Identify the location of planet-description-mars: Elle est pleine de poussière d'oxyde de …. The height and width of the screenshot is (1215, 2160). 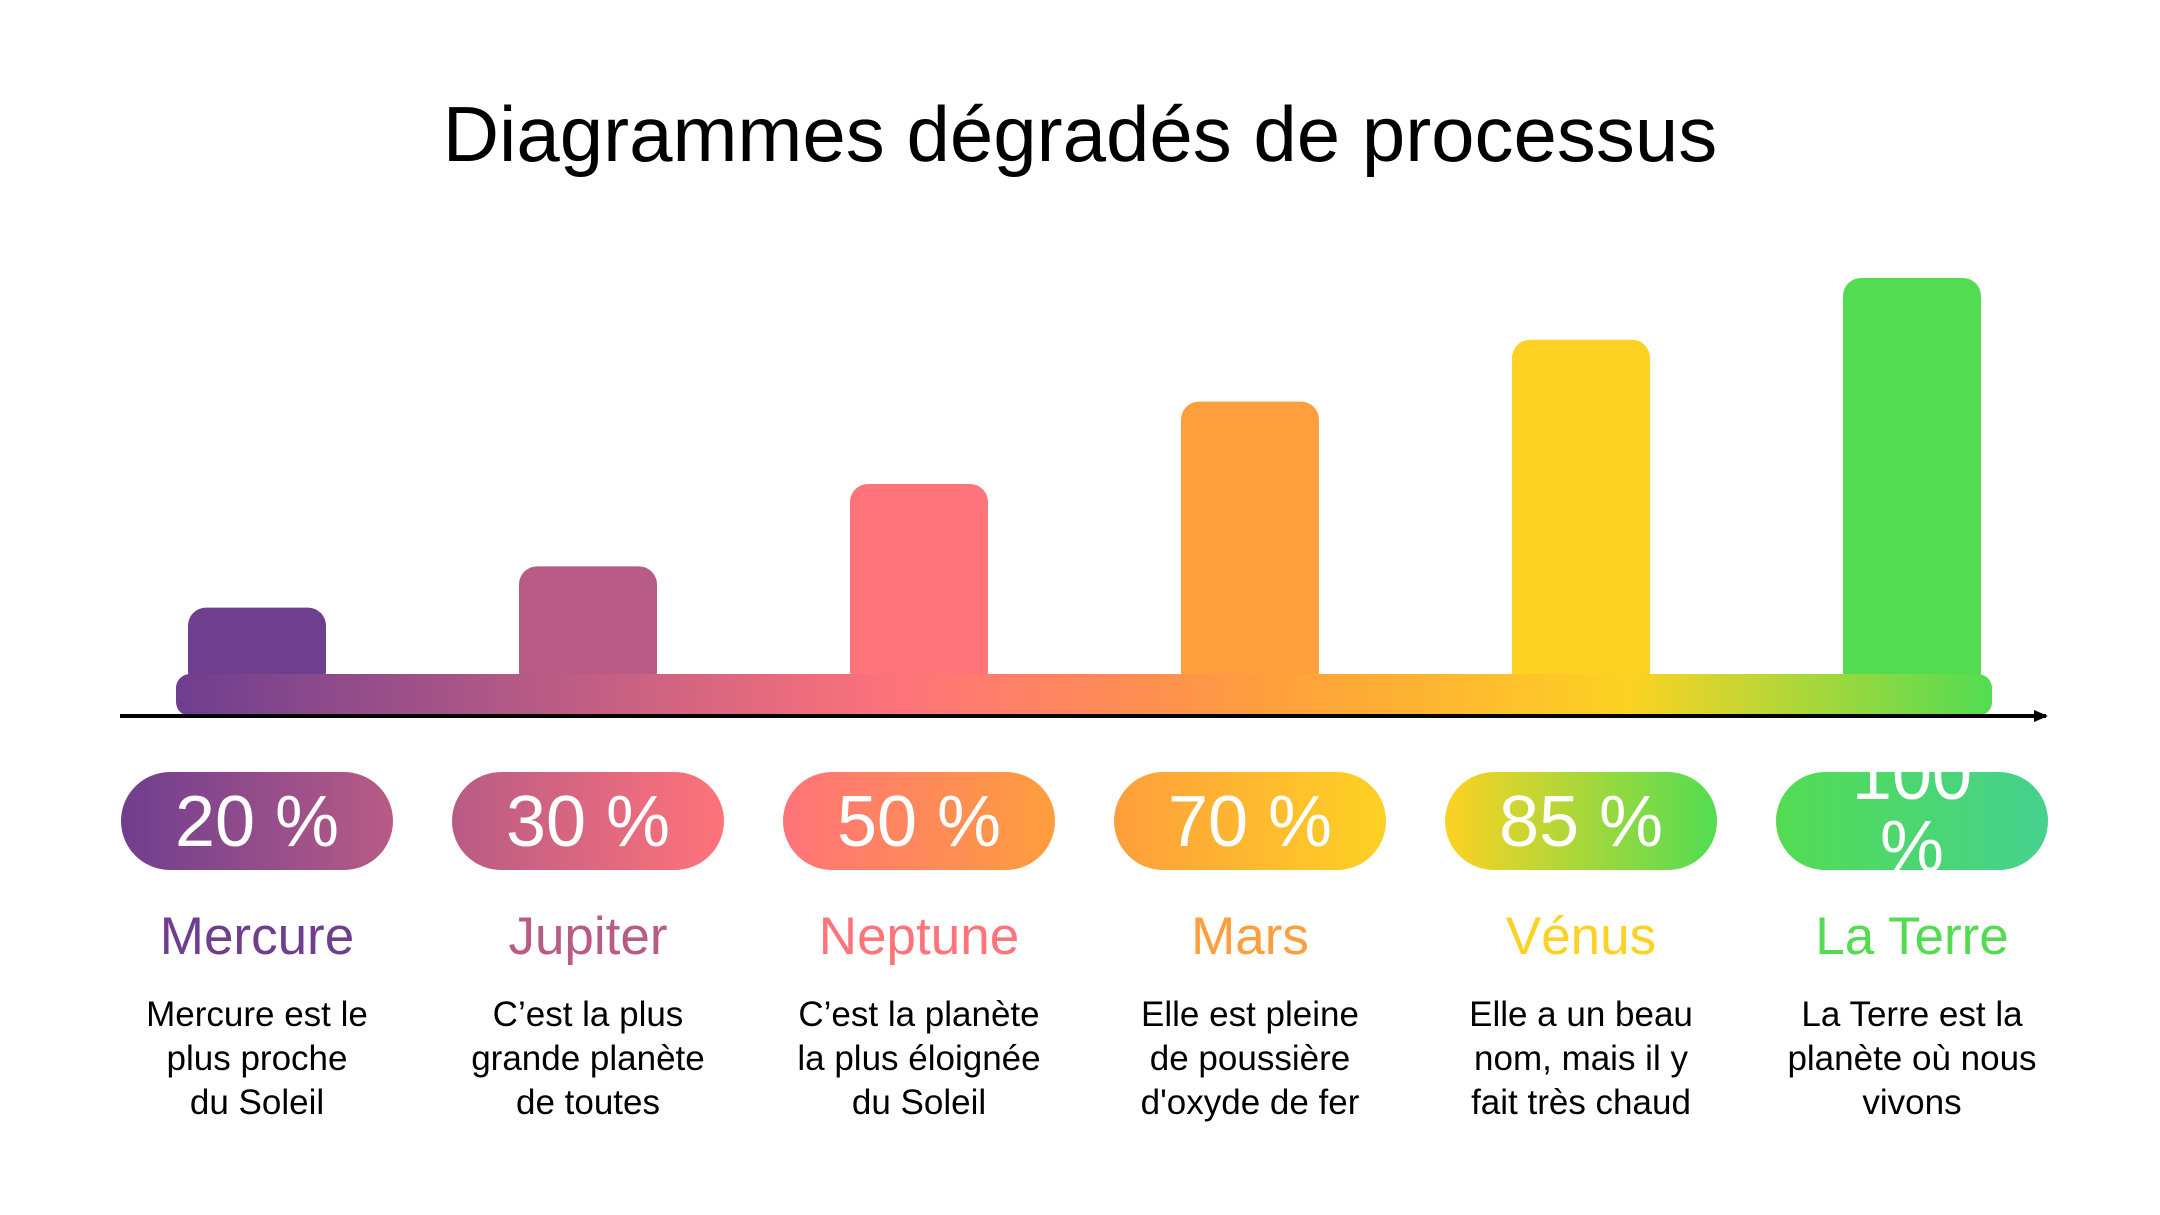
(1250, 1058).